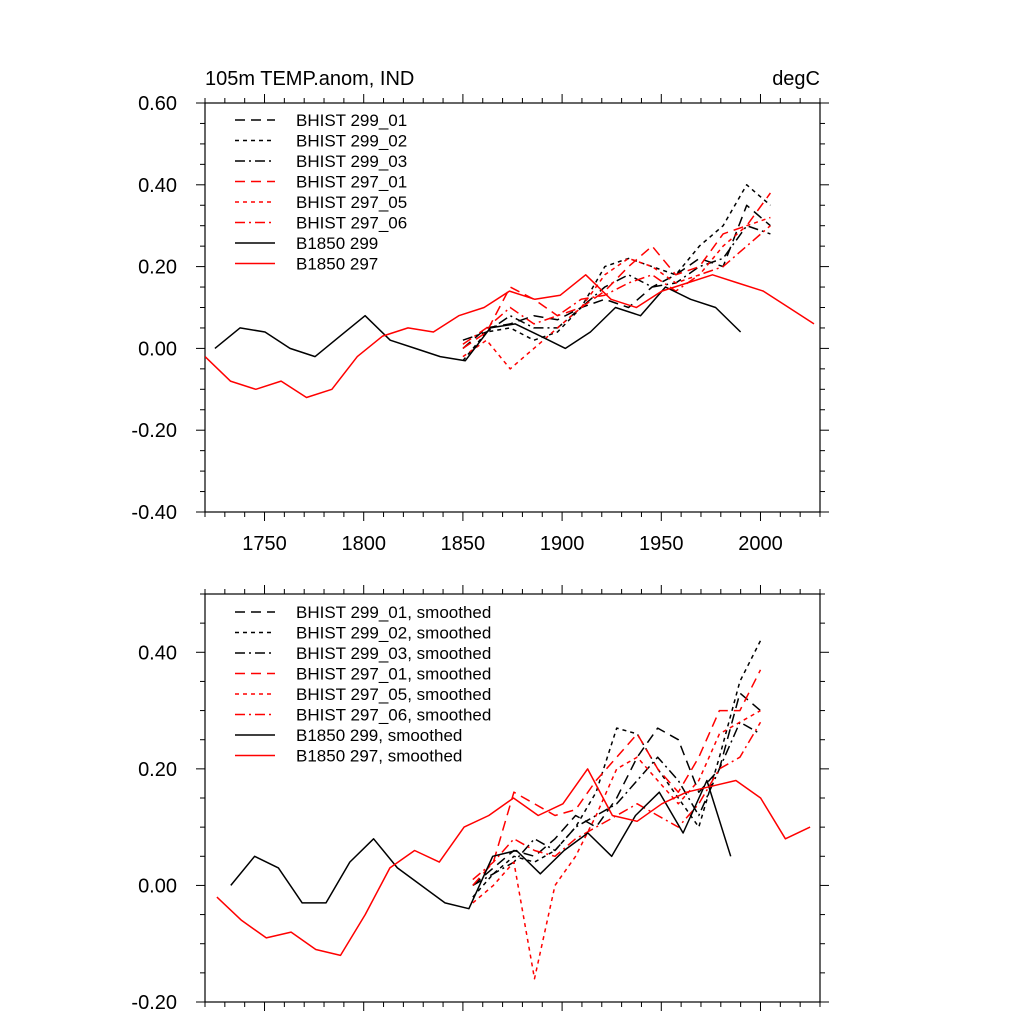 The width and height of the screenshot is (1024, 1024). Describe the element at coordinates (796, 79) in the screenshot. I see `units-label: degC` at that location.